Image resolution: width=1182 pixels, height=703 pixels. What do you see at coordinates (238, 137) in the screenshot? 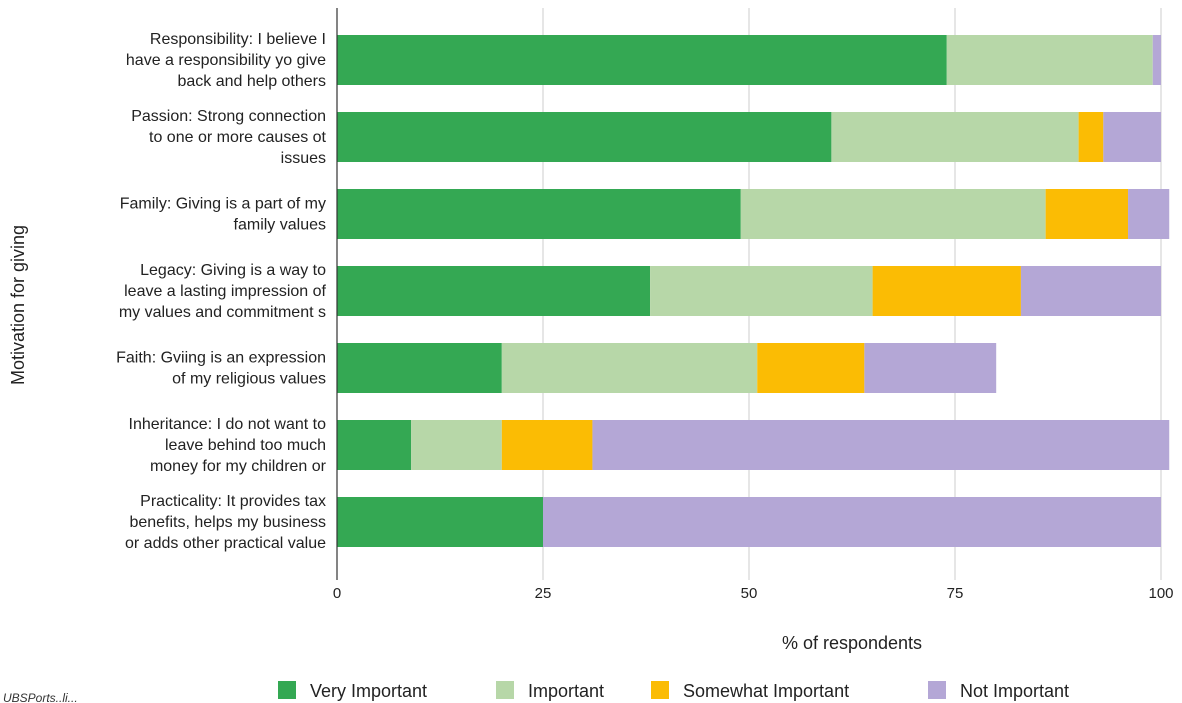
I see `category-label: to one or more causes ot` at bounding box center [238, 137].